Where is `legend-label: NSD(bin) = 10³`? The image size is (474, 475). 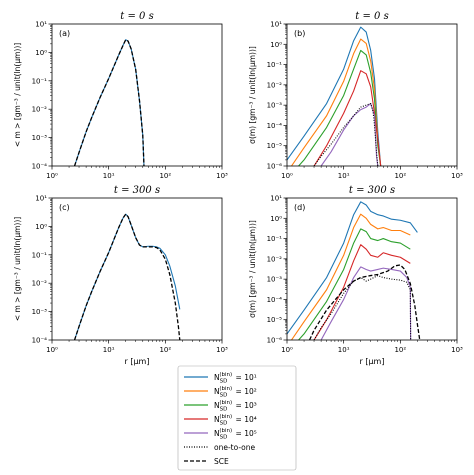 legend-label: NSD(bin) = 10³ is located at coordinates (235, 406).